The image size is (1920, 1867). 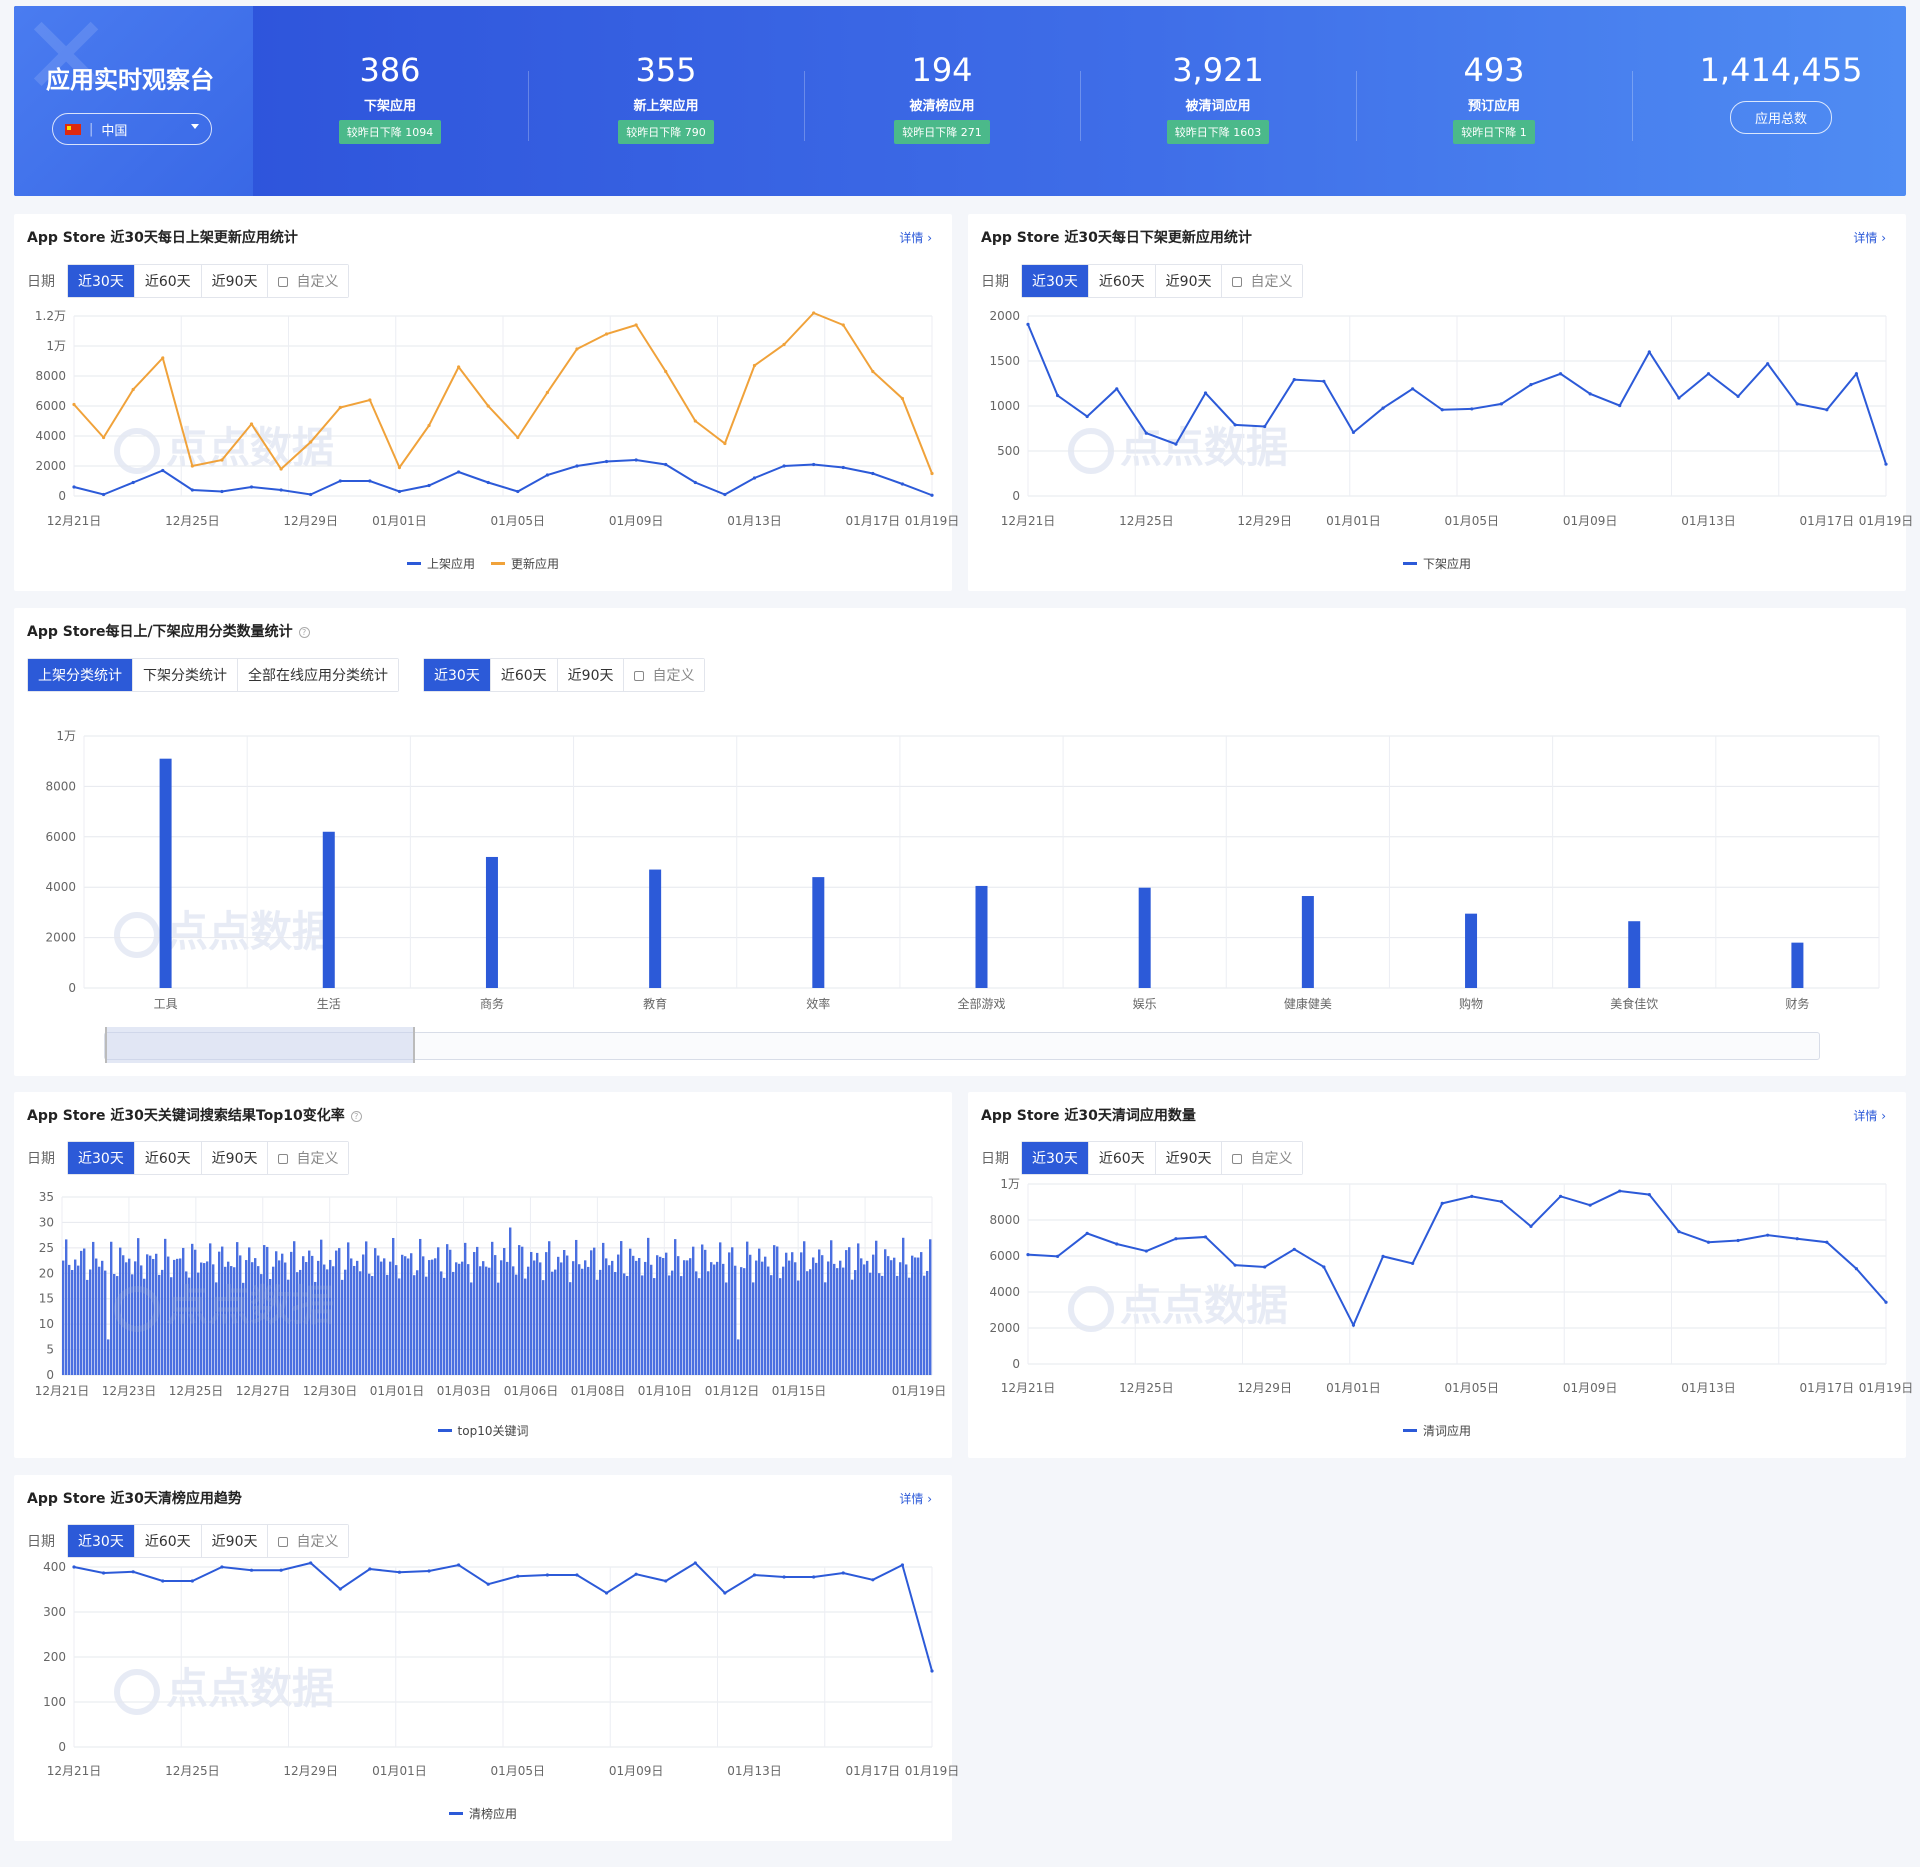 I want to click on y-tick-label: 1万, so click(x=66, y=736).